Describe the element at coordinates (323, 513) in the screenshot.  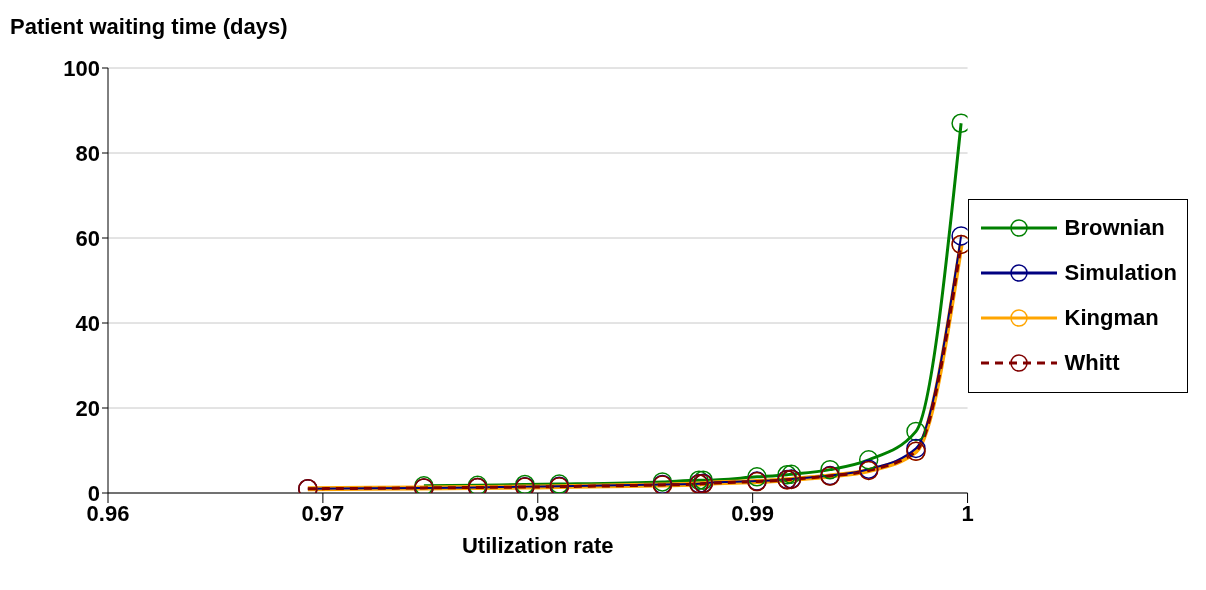
I see `x-tick-label: 0.97` at that location.